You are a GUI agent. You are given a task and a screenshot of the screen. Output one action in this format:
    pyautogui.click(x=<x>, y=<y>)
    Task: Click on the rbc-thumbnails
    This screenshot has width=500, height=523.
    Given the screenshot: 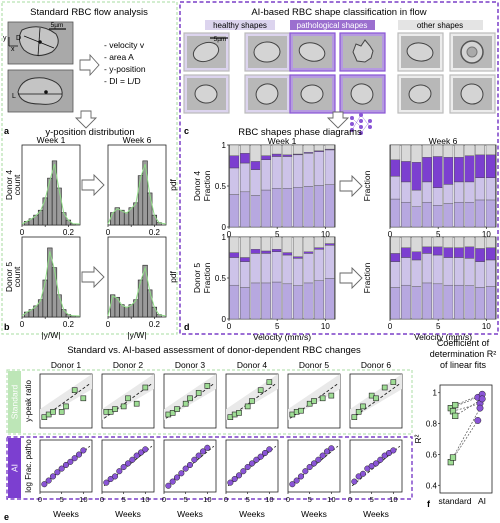 What is the action you would take?
    pyautogui.click(x=339, y=80)
    